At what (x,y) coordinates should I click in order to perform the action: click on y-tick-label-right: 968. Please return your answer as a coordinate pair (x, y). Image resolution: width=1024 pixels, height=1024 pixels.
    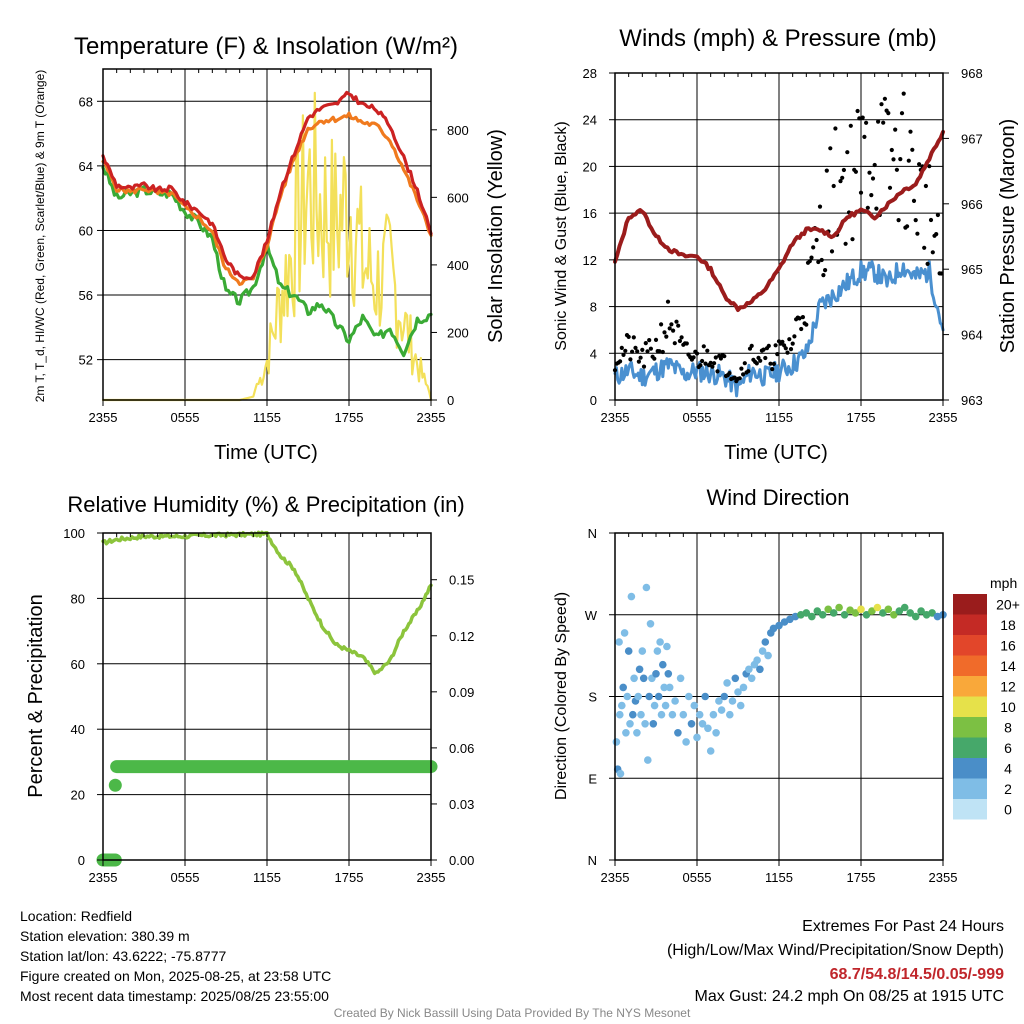
    Looking at the image, I should click on (972, 73).